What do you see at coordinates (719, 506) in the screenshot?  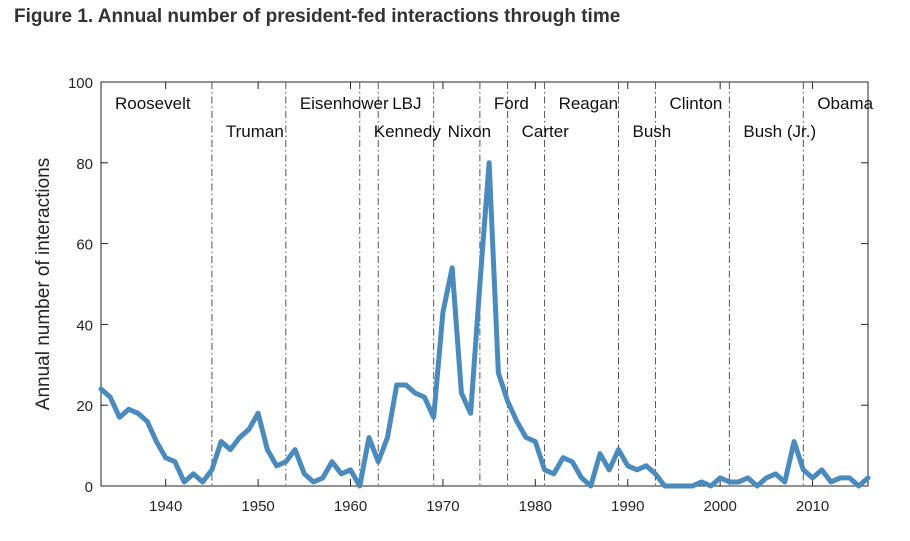 I see `x-tick-label: 2000` at bounding box center [719, 506].